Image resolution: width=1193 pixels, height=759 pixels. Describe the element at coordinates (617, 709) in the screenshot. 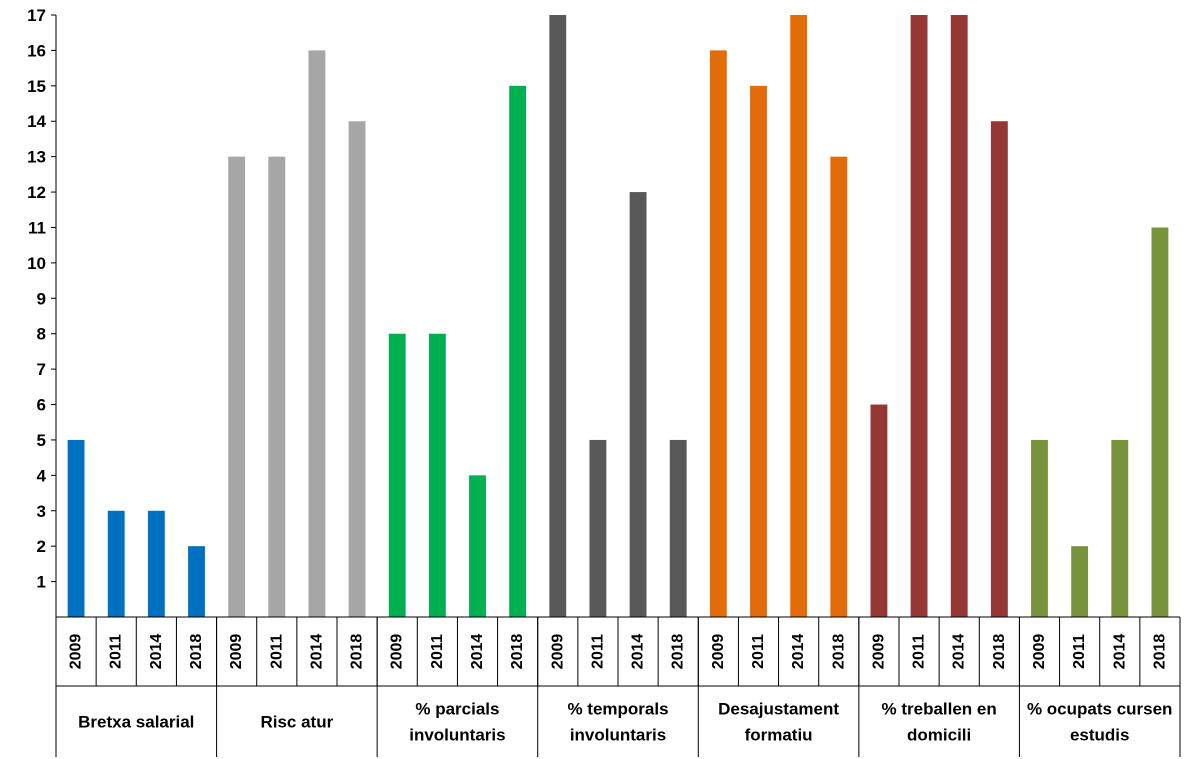

I see `group-label: % temporals` at that location.